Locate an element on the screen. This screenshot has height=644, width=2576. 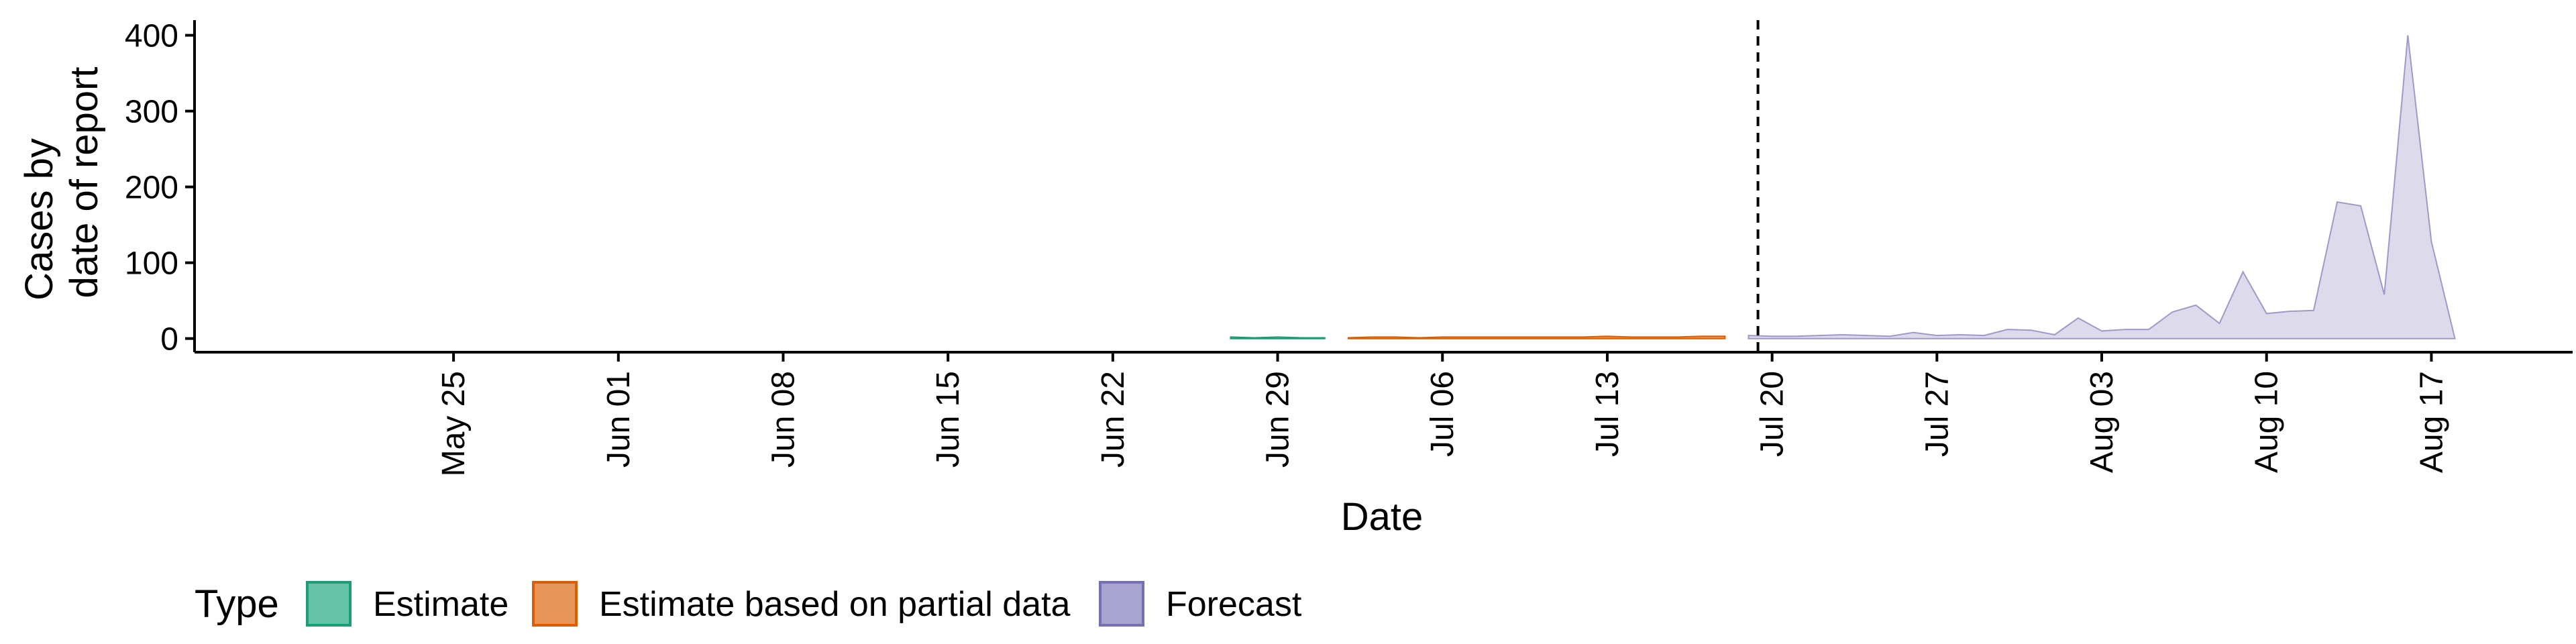
x-tick-label: Jun 01 is located at coordinates (619, 419).